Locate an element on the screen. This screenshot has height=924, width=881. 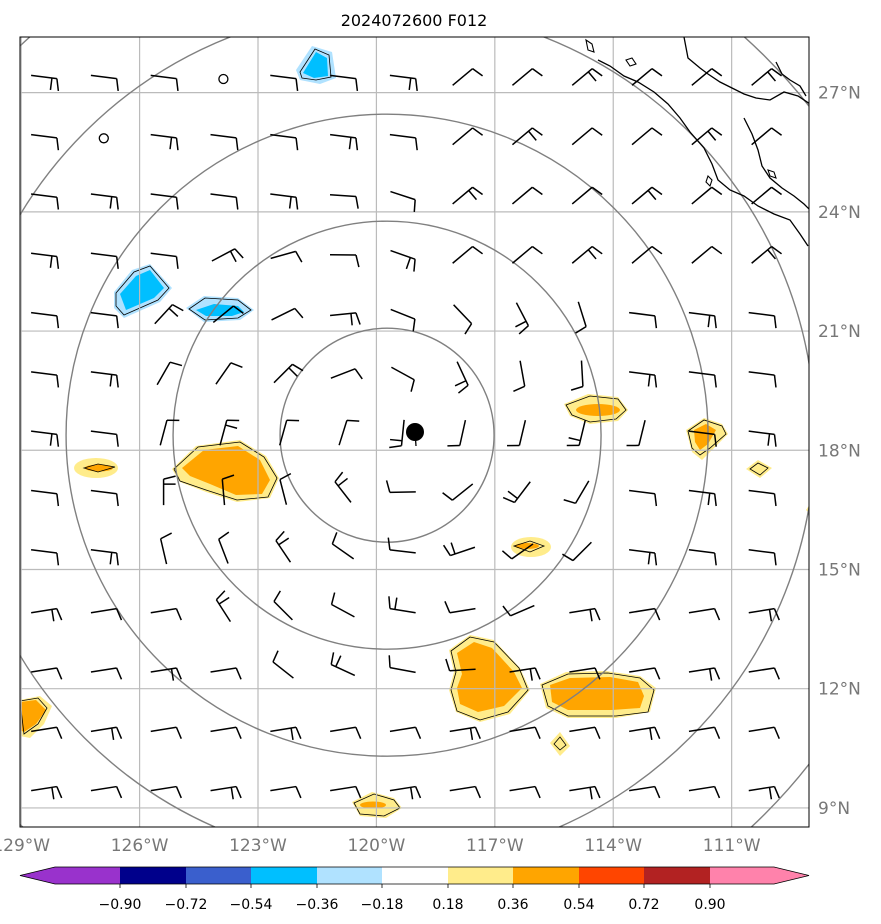
coastline-baja-california is located at coordinates (697, 142).